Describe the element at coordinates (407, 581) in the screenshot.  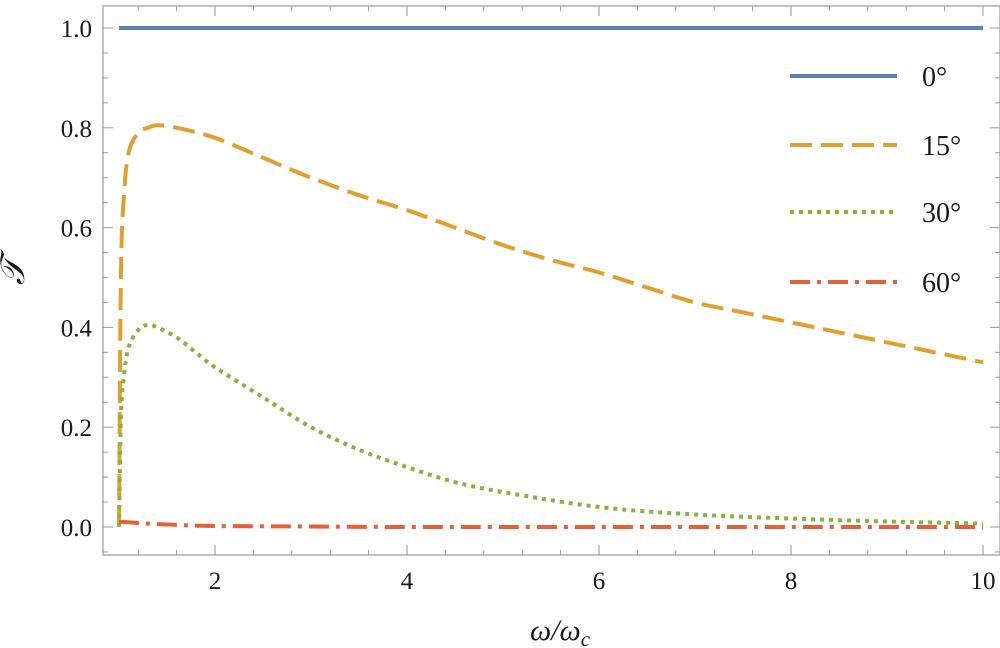
I see `x-tick-label: 4` at that location.